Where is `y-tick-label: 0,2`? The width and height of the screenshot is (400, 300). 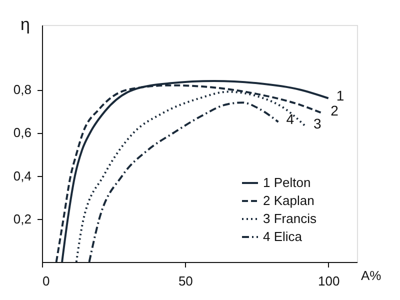 y-tick-label: 0,2 is located at coordinates (22, 218).